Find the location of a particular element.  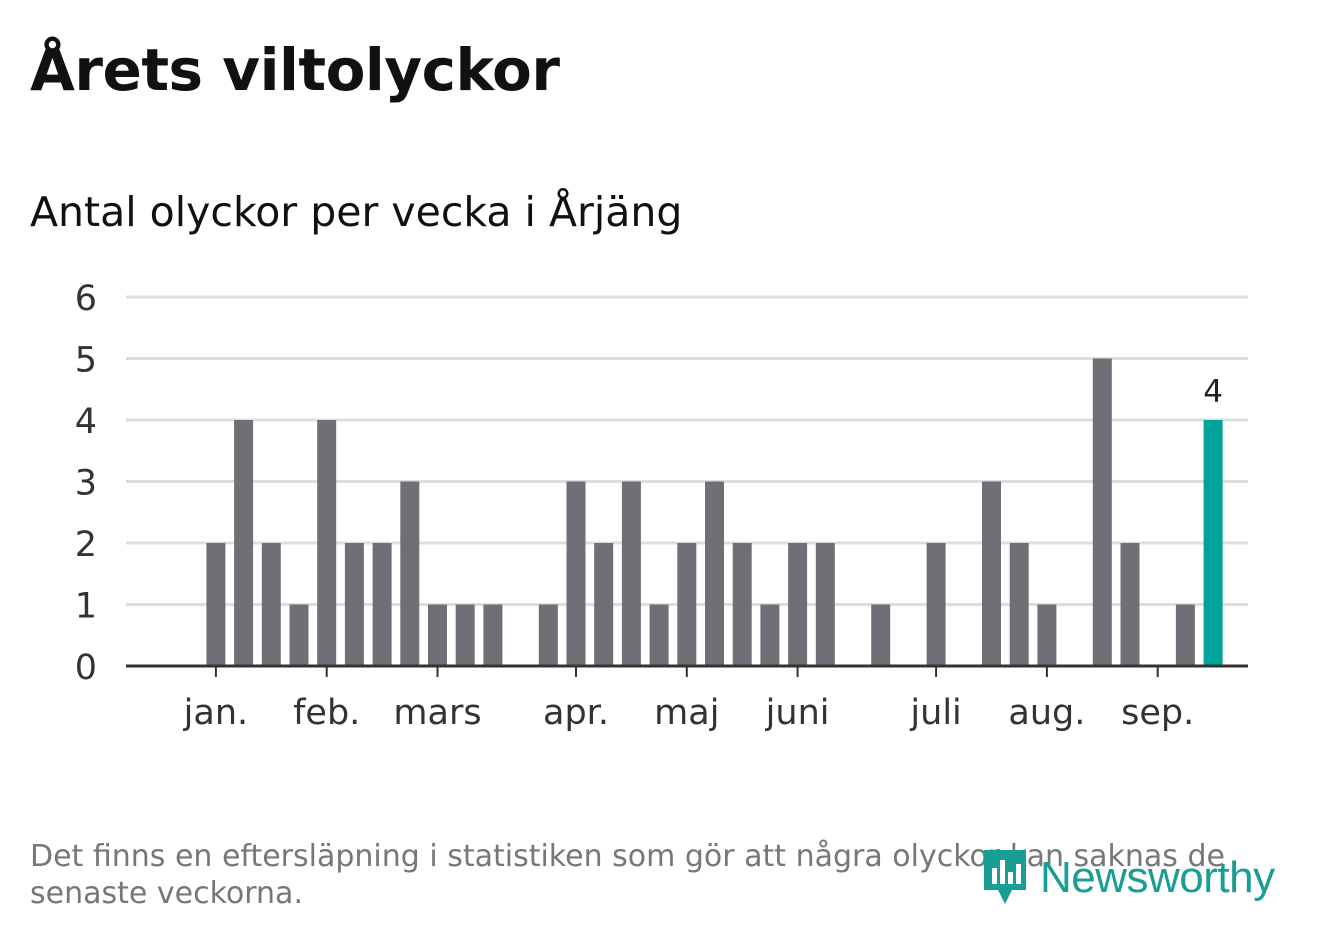

y-tick-label: 4 is located at coordinates (86, 422).